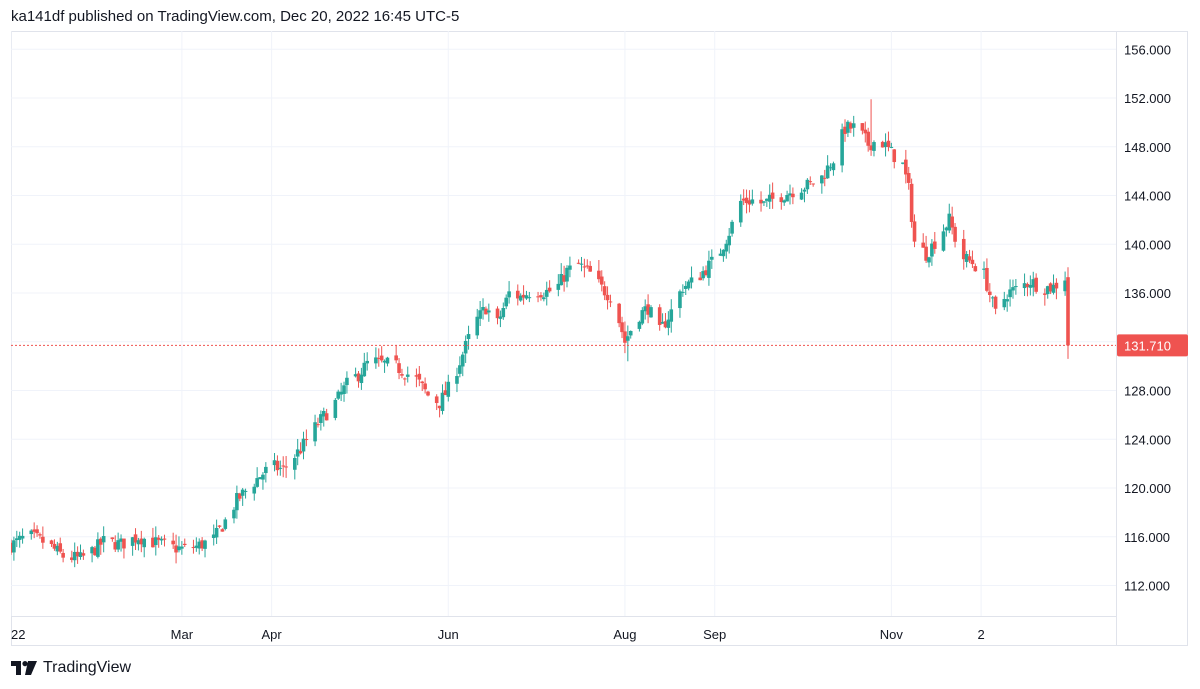 The image size is (1200, 689). I want to click on y-tick-label: 136.000, so click(1147, 293).